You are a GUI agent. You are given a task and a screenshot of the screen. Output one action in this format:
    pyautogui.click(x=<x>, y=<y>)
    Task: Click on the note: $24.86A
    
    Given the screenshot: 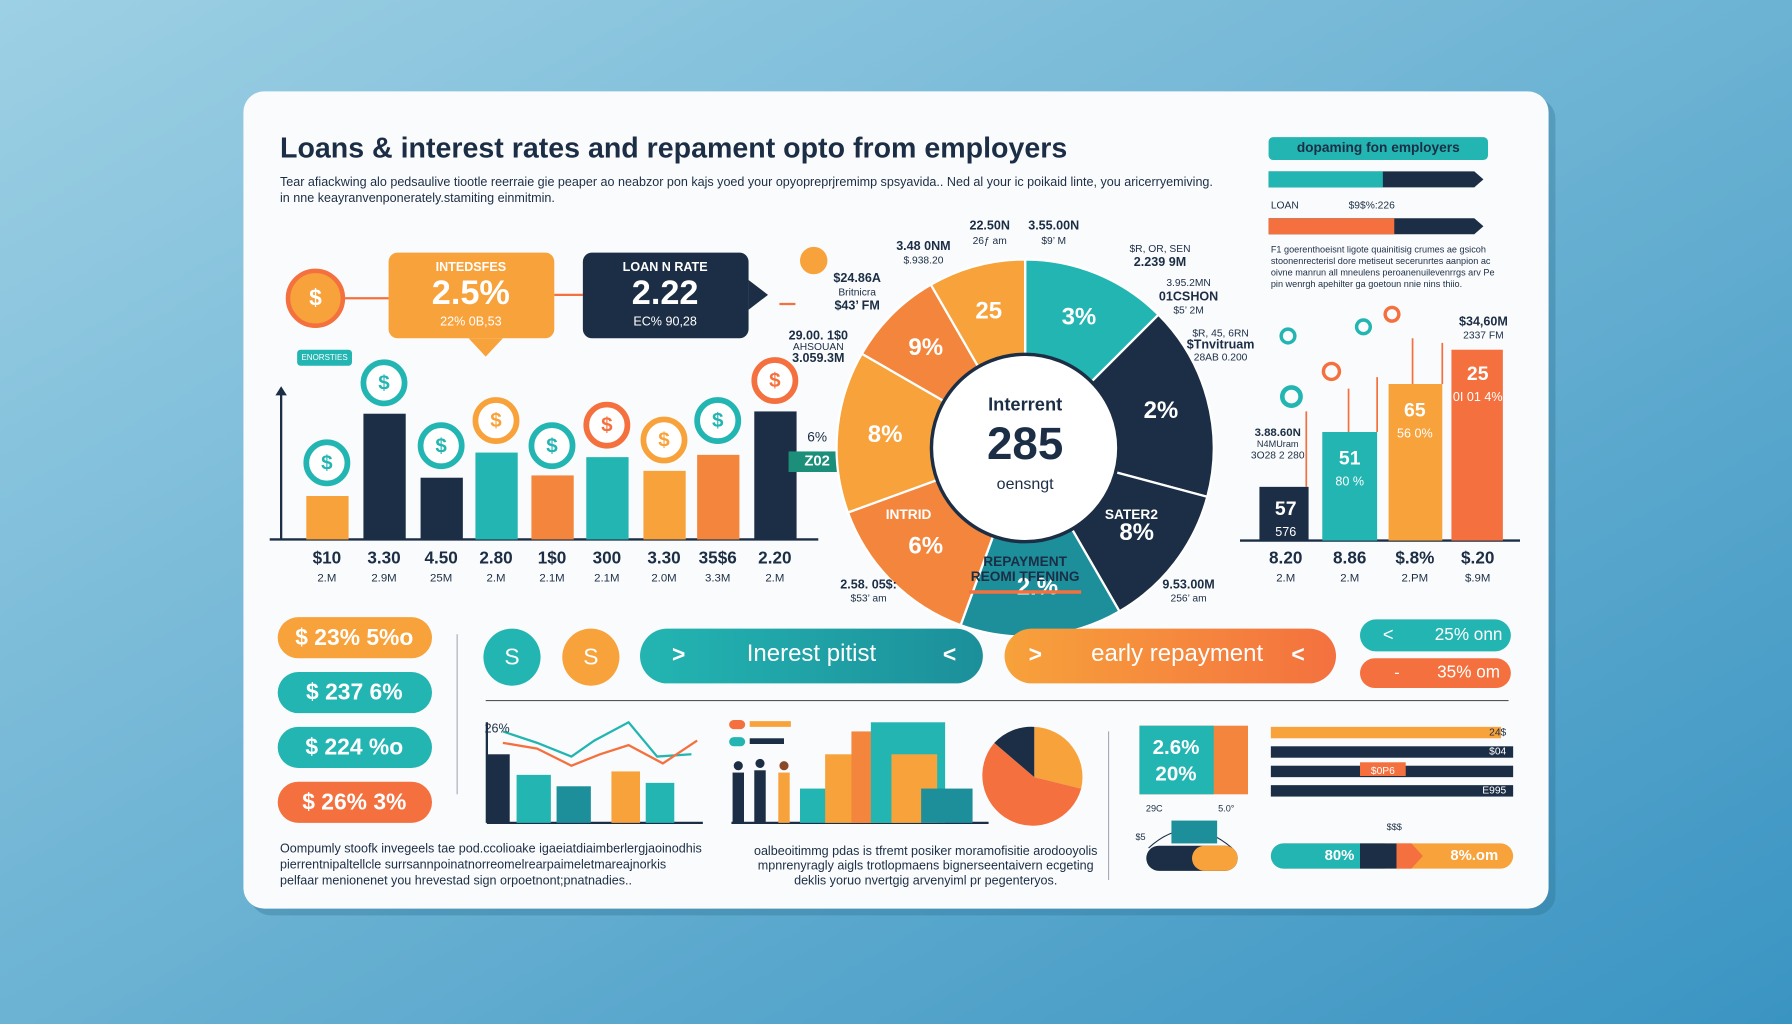 What is the action you would take?
    pyautogui.click(x=857, y=278)
    